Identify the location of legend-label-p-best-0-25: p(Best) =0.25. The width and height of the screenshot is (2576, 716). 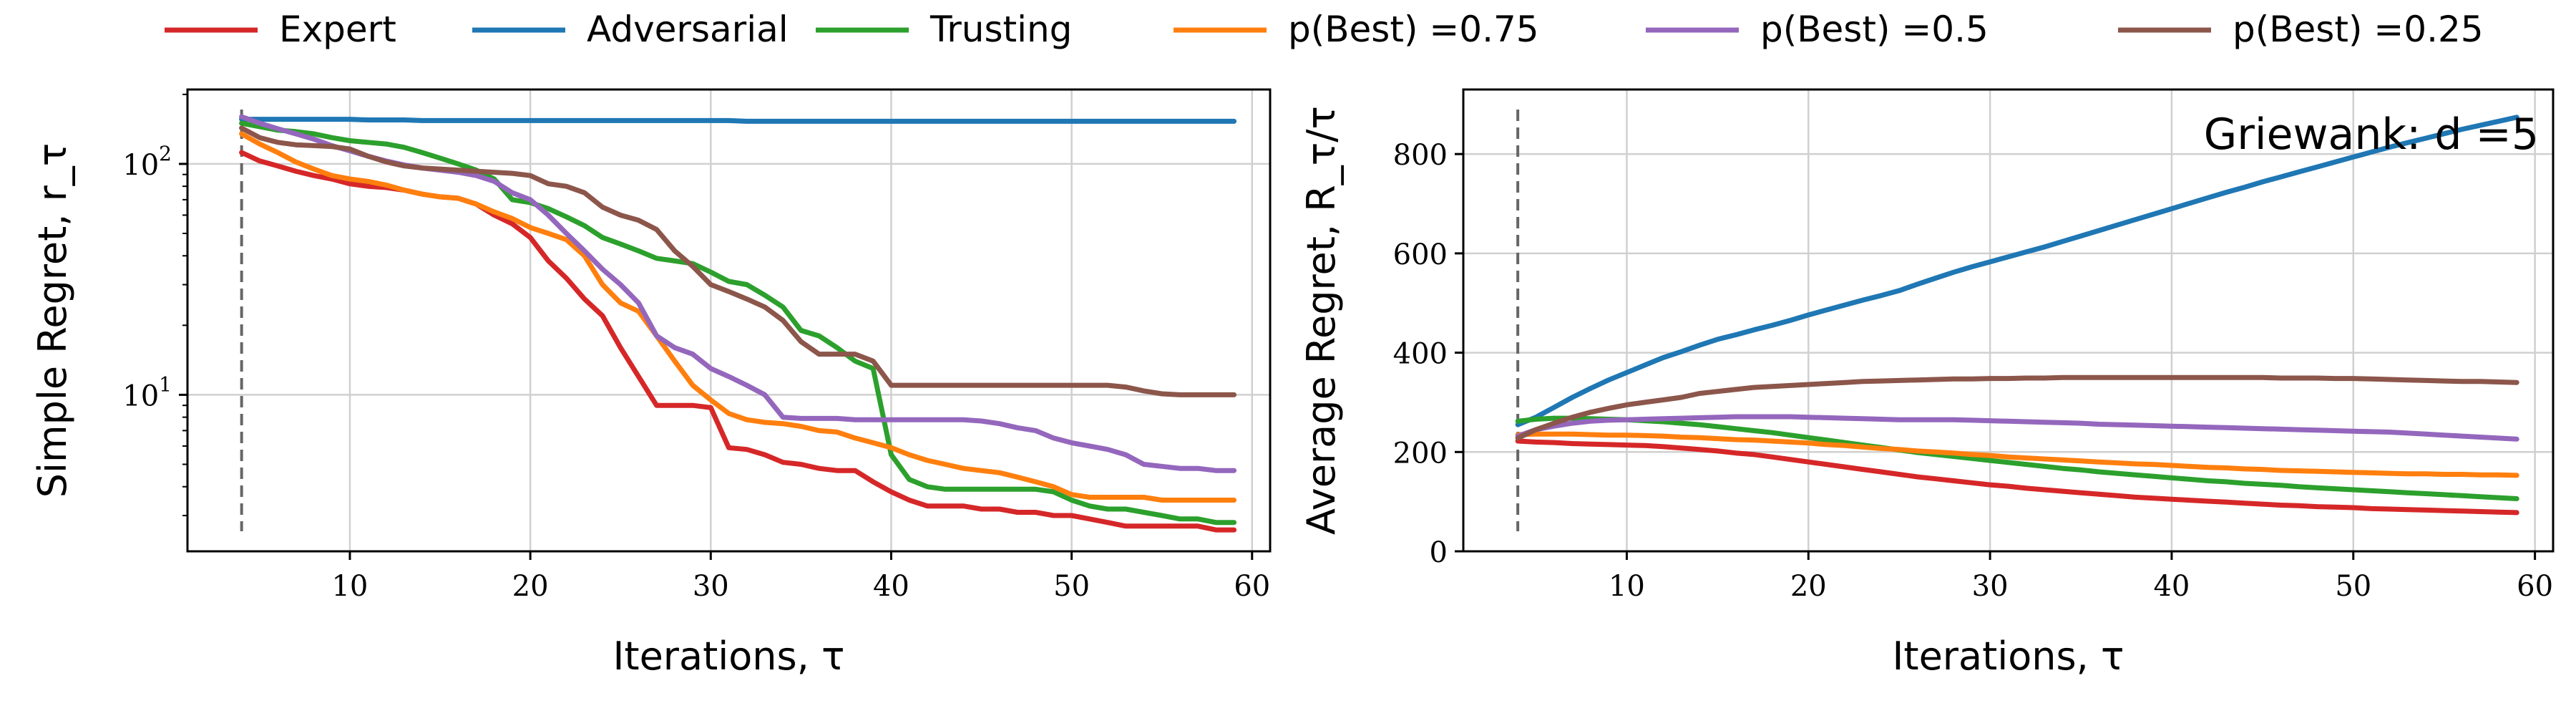
(2358, 29).